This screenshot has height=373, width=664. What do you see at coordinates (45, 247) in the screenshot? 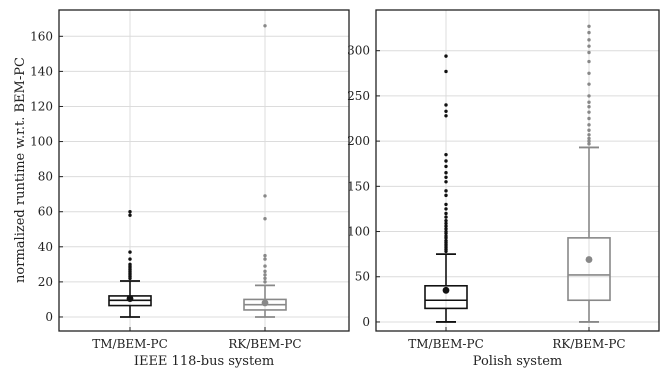
I see `y-tick-label: 40` at bounding box center [45, 247].